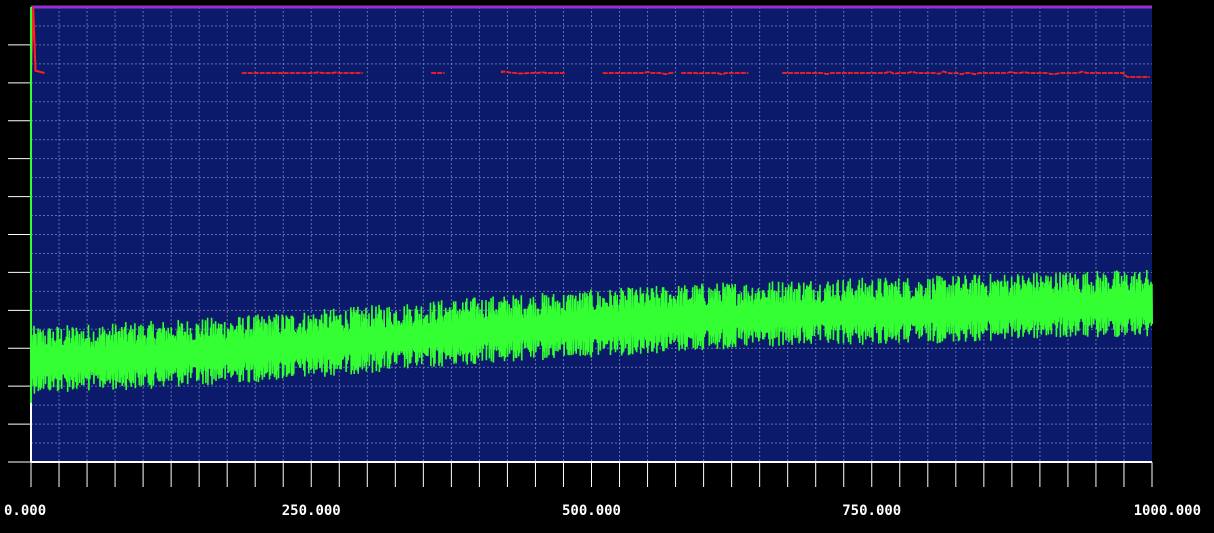  What do you see at coordinates (591, 511) in the screenshot?
I see `x-tick-label: 500.000` at bounding box center [591, 511].